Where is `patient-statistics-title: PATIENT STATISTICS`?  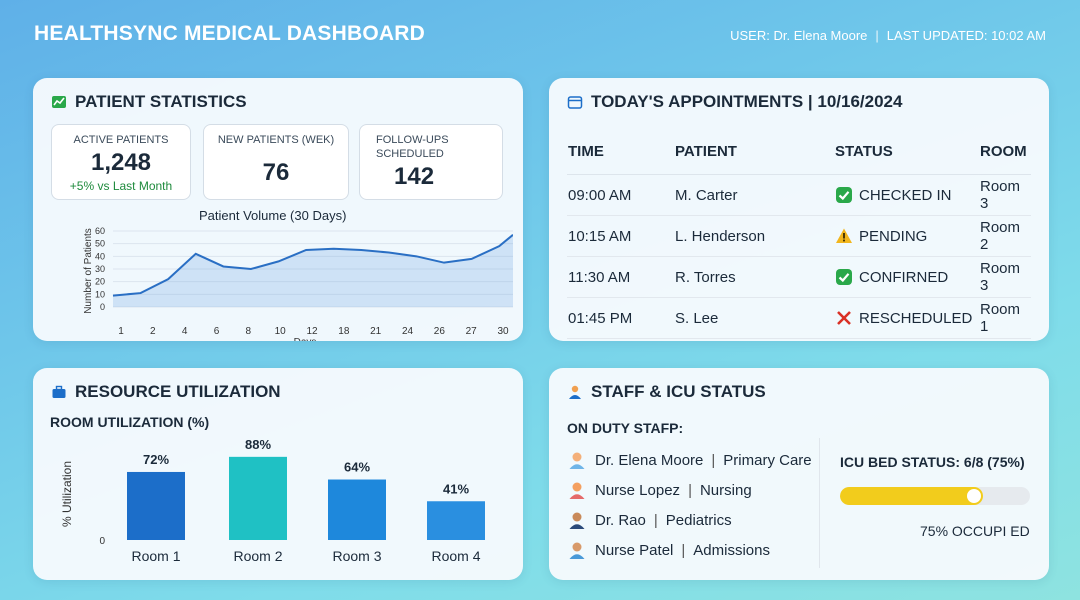
patient-statistics-title: PATIENT STATISTICS is located at coordinates (149, 102).